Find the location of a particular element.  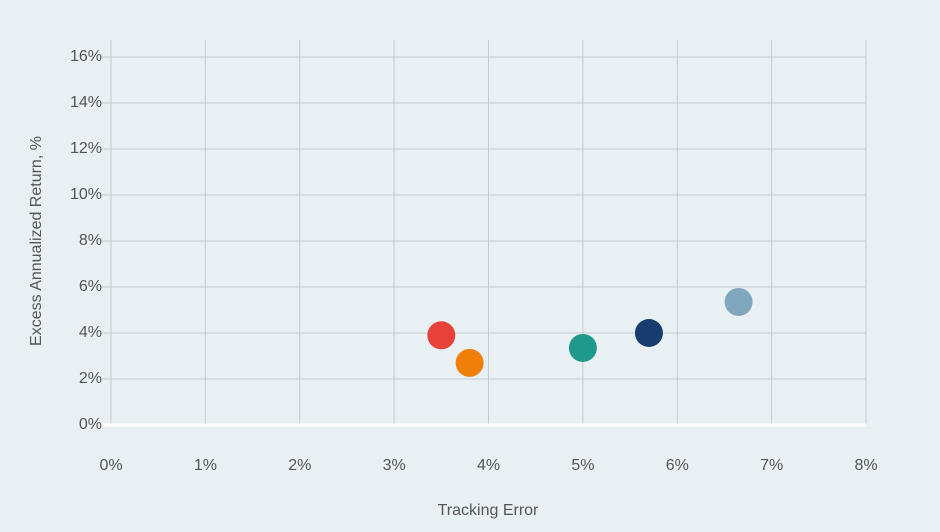

x-tick-label: 5% is located at coordinates (582, 465).